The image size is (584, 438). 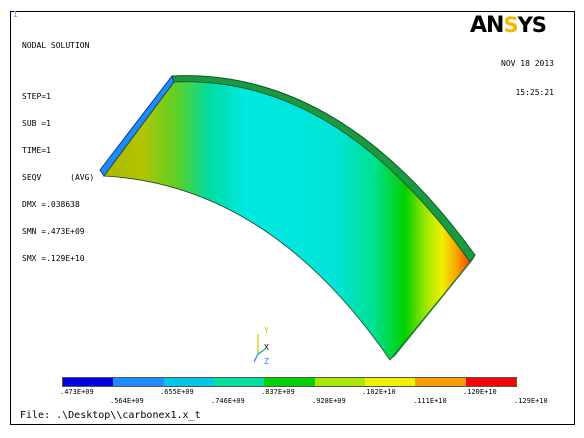 I want to click on time-text: 15:25:21, so click(x=534, y=92).